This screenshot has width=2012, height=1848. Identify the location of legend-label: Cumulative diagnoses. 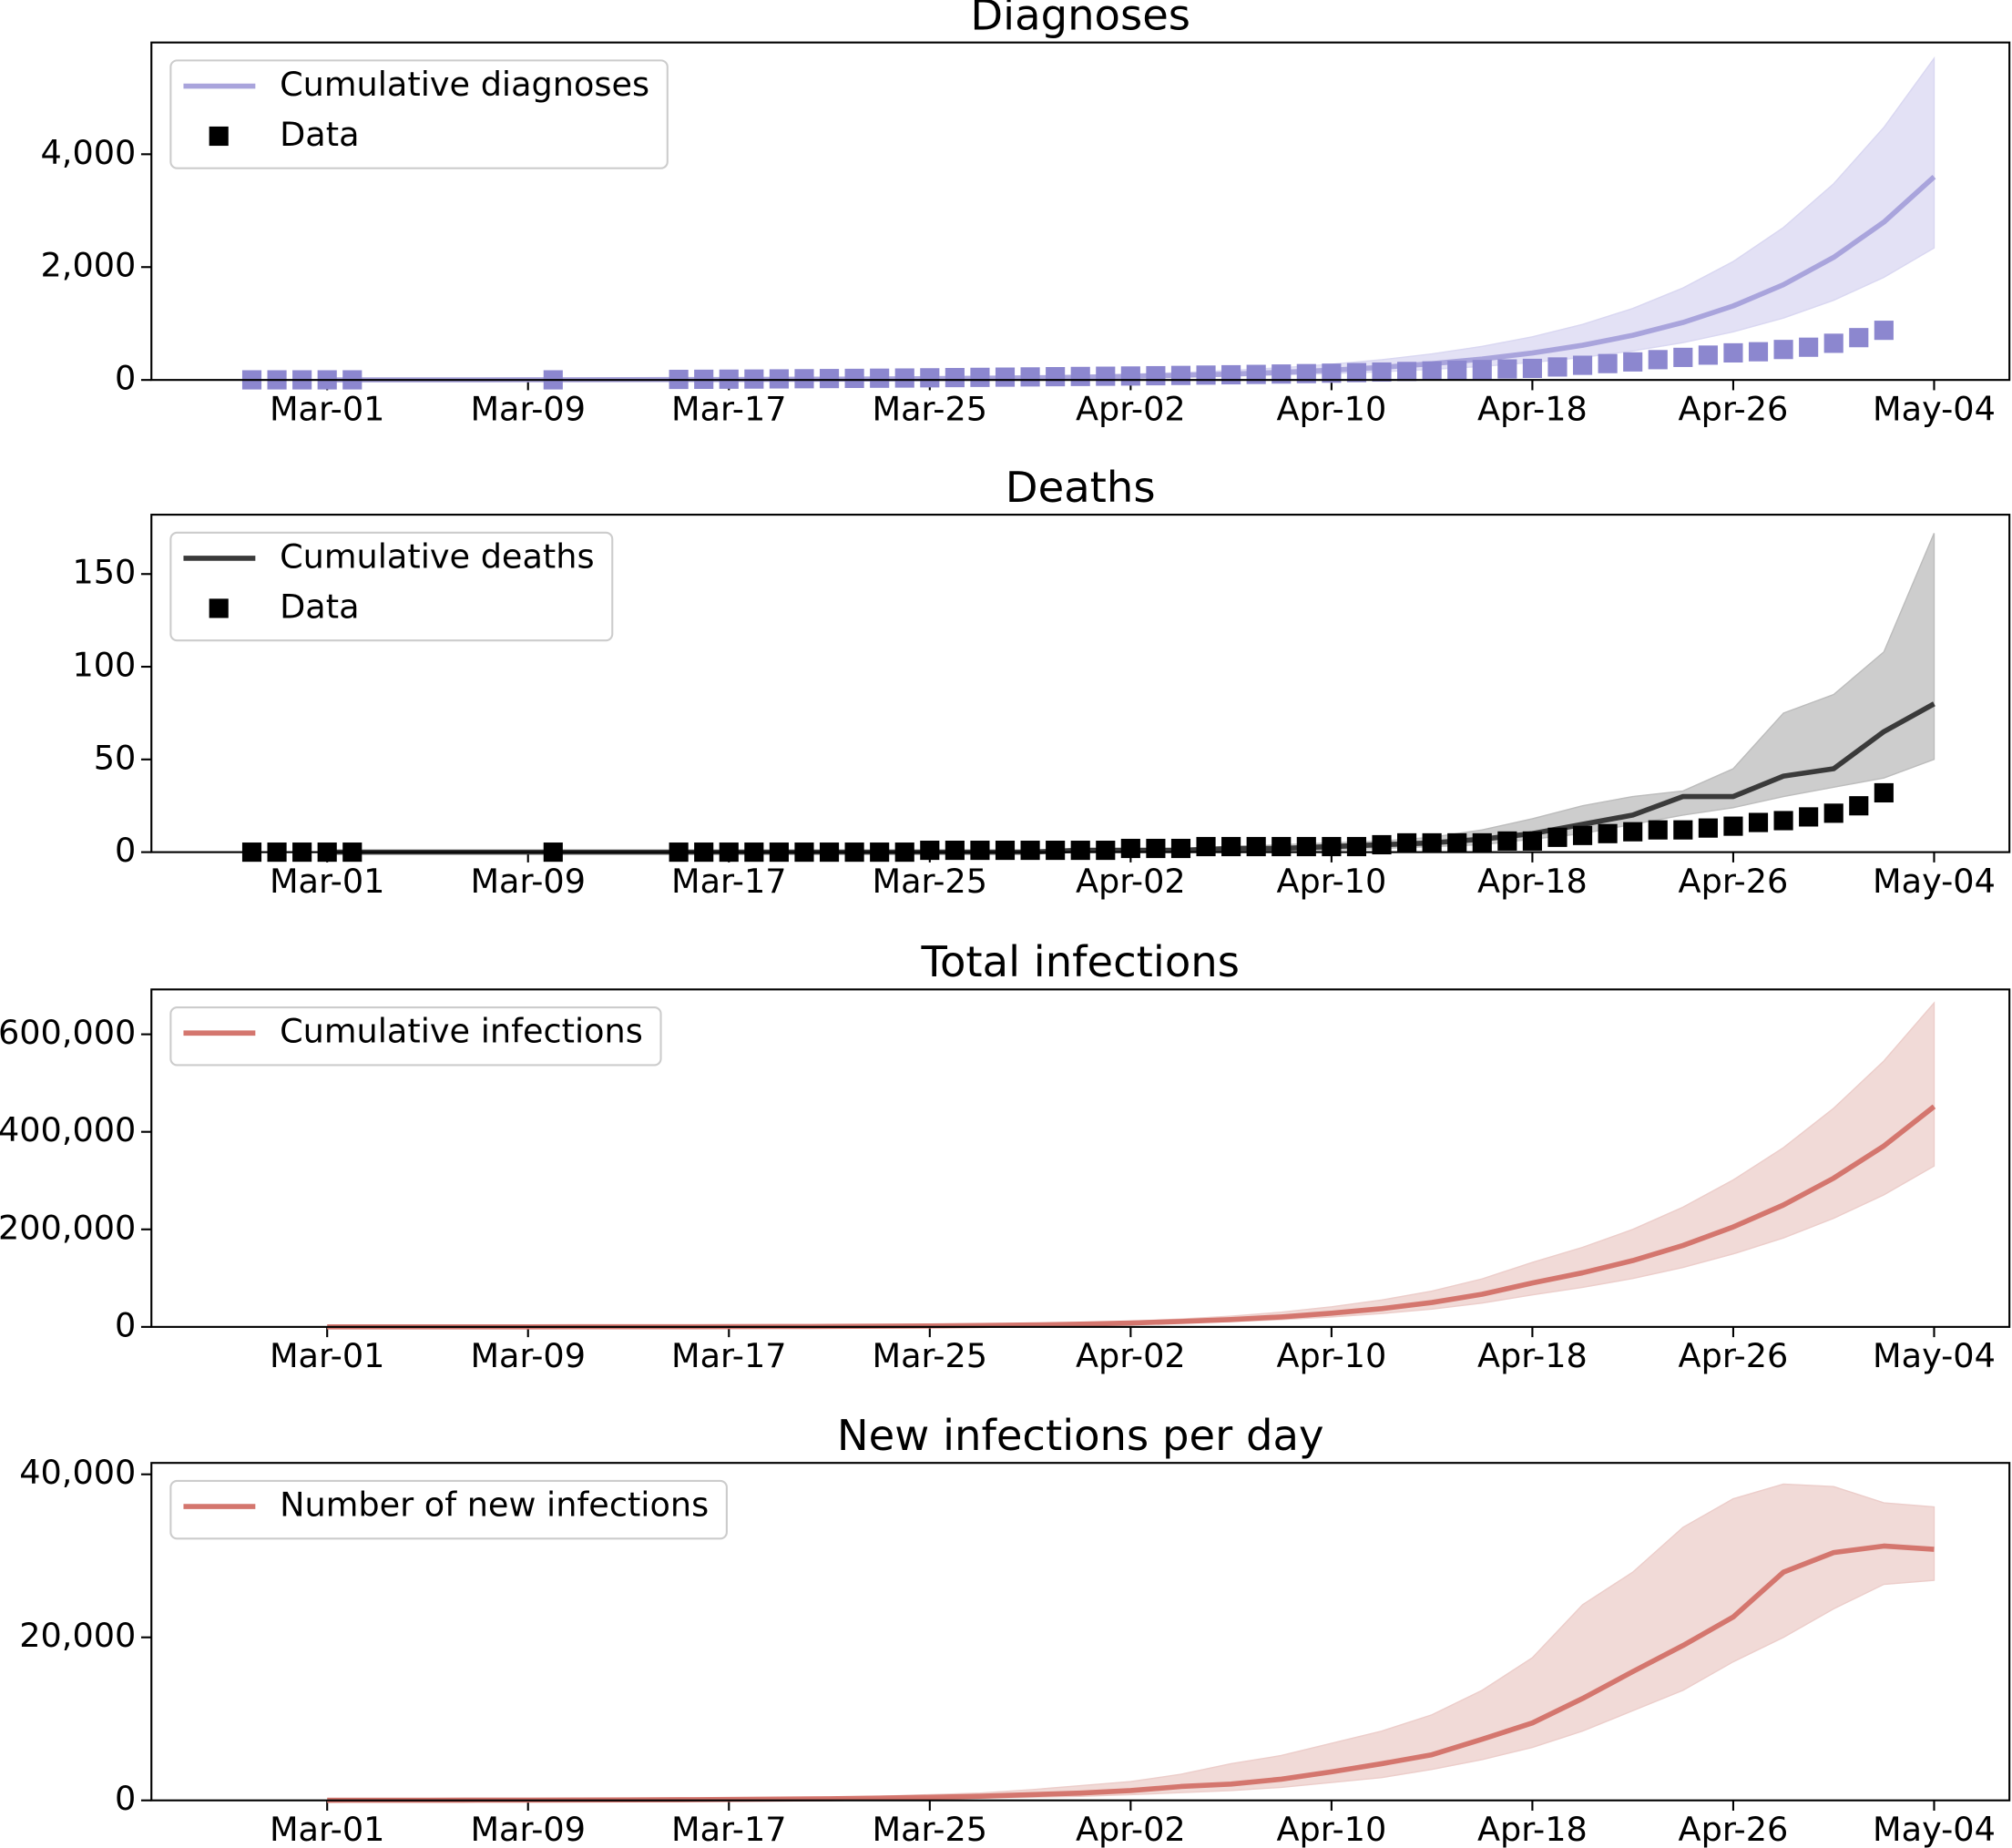
(464, 84).